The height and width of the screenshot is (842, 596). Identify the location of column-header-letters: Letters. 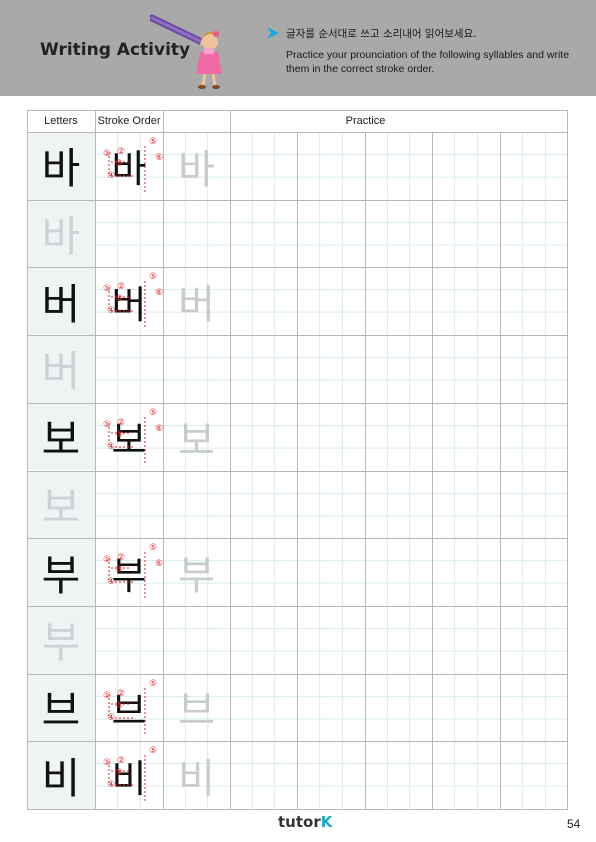
(61, 121).